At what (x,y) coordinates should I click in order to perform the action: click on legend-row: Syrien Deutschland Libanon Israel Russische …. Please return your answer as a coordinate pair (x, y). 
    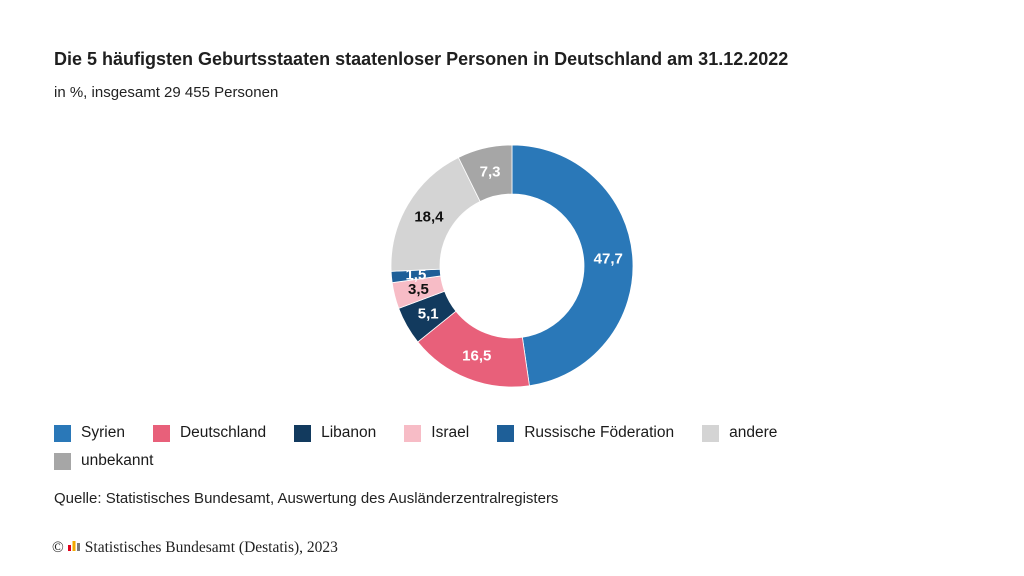
    Looking at the image, I should click on (504, 433).